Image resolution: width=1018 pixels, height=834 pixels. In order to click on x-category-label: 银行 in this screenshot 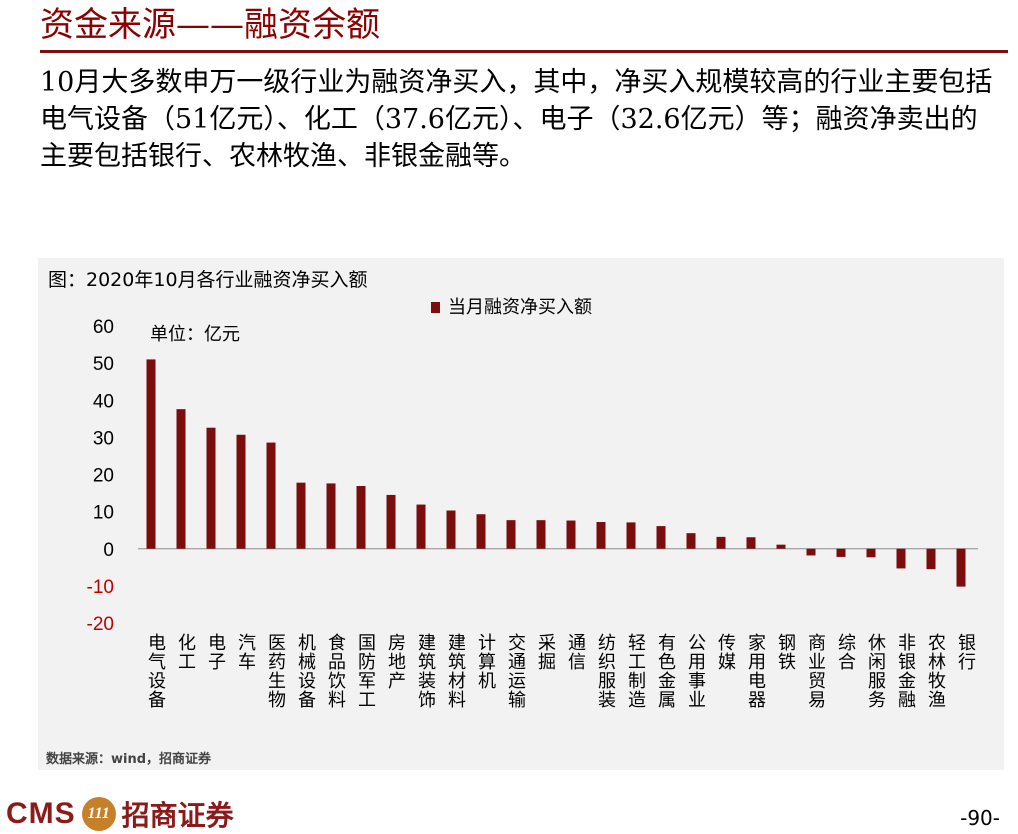, I will do `click(967, 653)`.